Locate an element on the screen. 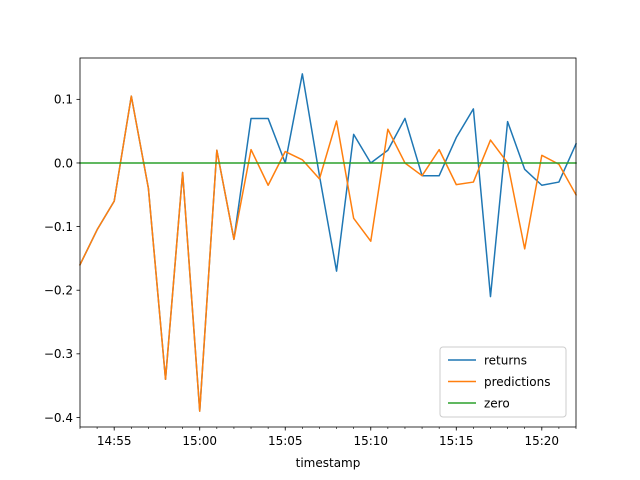  y-axis: 0.1 0.0 −0.1 −0.2 −0.3 −0.4 is located at coordinates (62, 259).